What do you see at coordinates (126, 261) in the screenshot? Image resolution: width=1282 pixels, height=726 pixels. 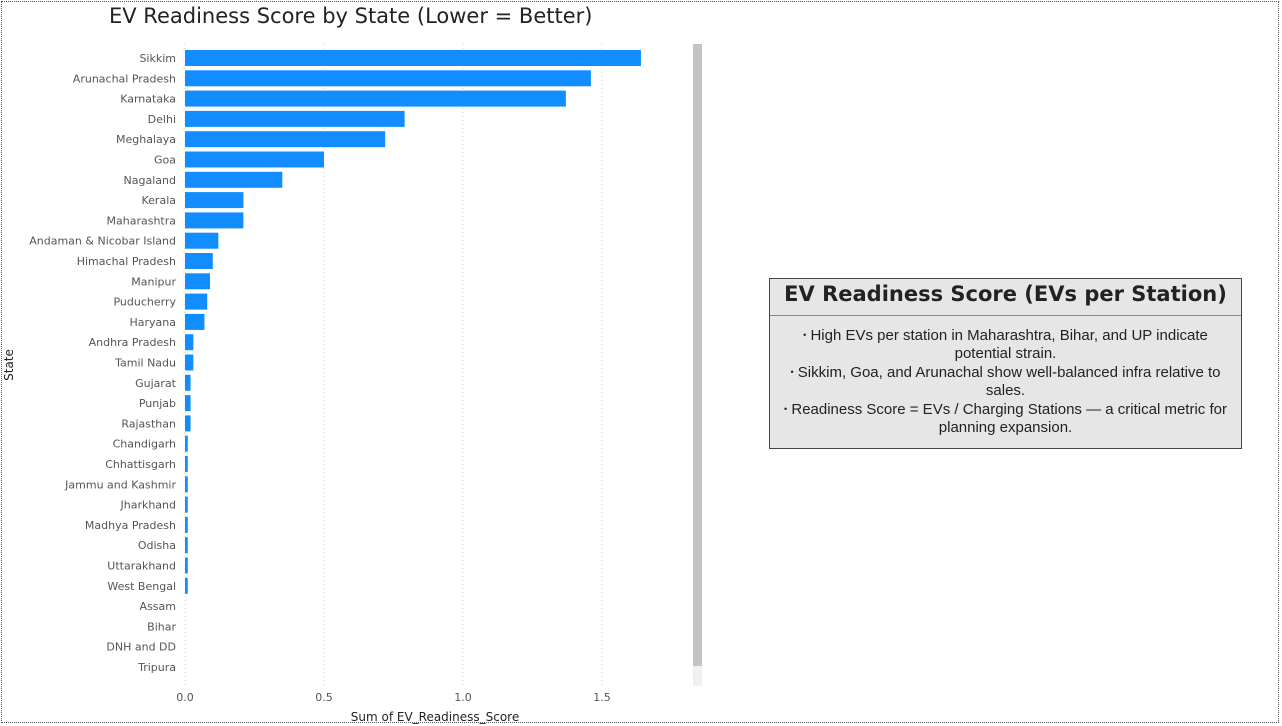 I see `category-label: Himachal Pradesh` at bounding box center [126, 261].